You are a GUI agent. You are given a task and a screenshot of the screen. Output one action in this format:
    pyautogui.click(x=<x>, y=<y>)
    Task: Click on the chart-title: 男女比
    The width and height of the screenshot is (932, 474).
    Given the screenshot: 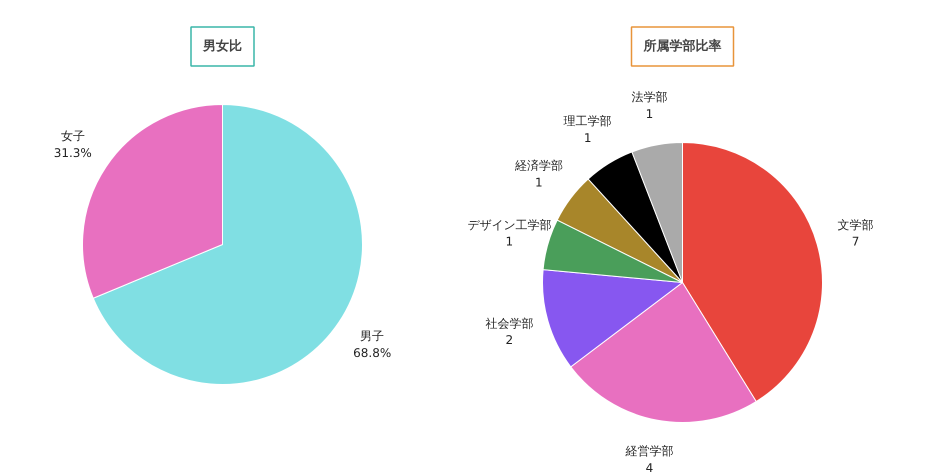 What is the action you would take?
    pyautogui.click(x=222, y=46)
    